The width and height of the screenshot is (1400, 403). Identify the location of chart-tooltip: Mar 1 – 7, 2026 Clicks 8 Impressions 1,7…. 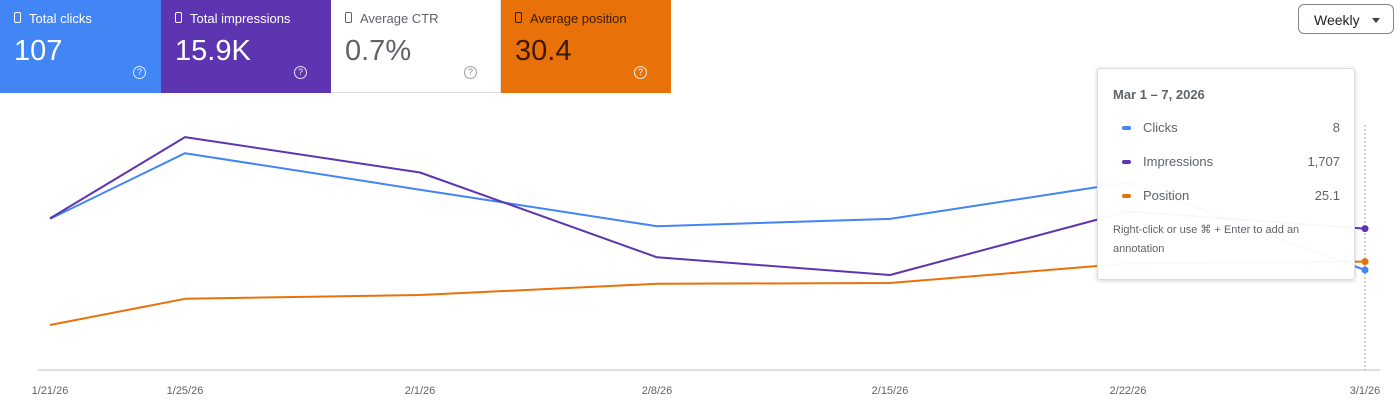
(1226, 174).